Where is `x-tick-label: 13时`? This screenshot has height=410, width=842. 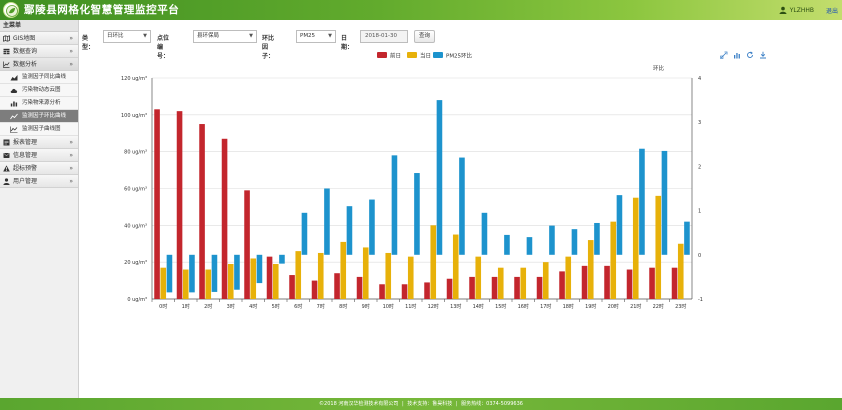
x-tick-label: 13时 is located at coordinates (455, 306).